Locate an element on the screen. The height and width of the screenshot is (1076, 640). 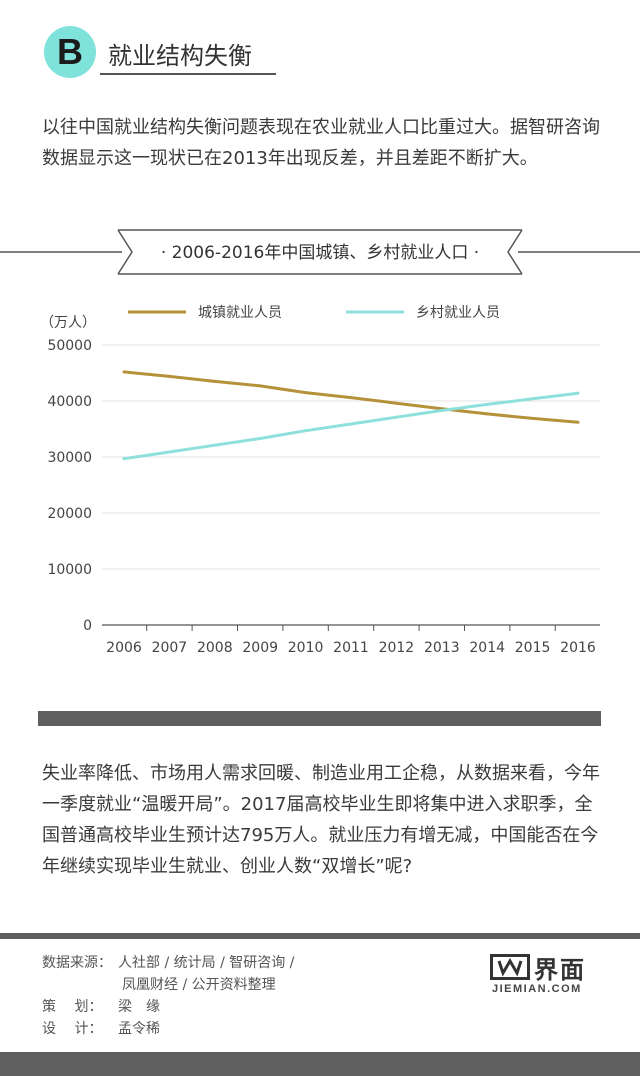
jiemian-logo: 界面 JIEMIAN.COM is located at coordinates (546, 975).